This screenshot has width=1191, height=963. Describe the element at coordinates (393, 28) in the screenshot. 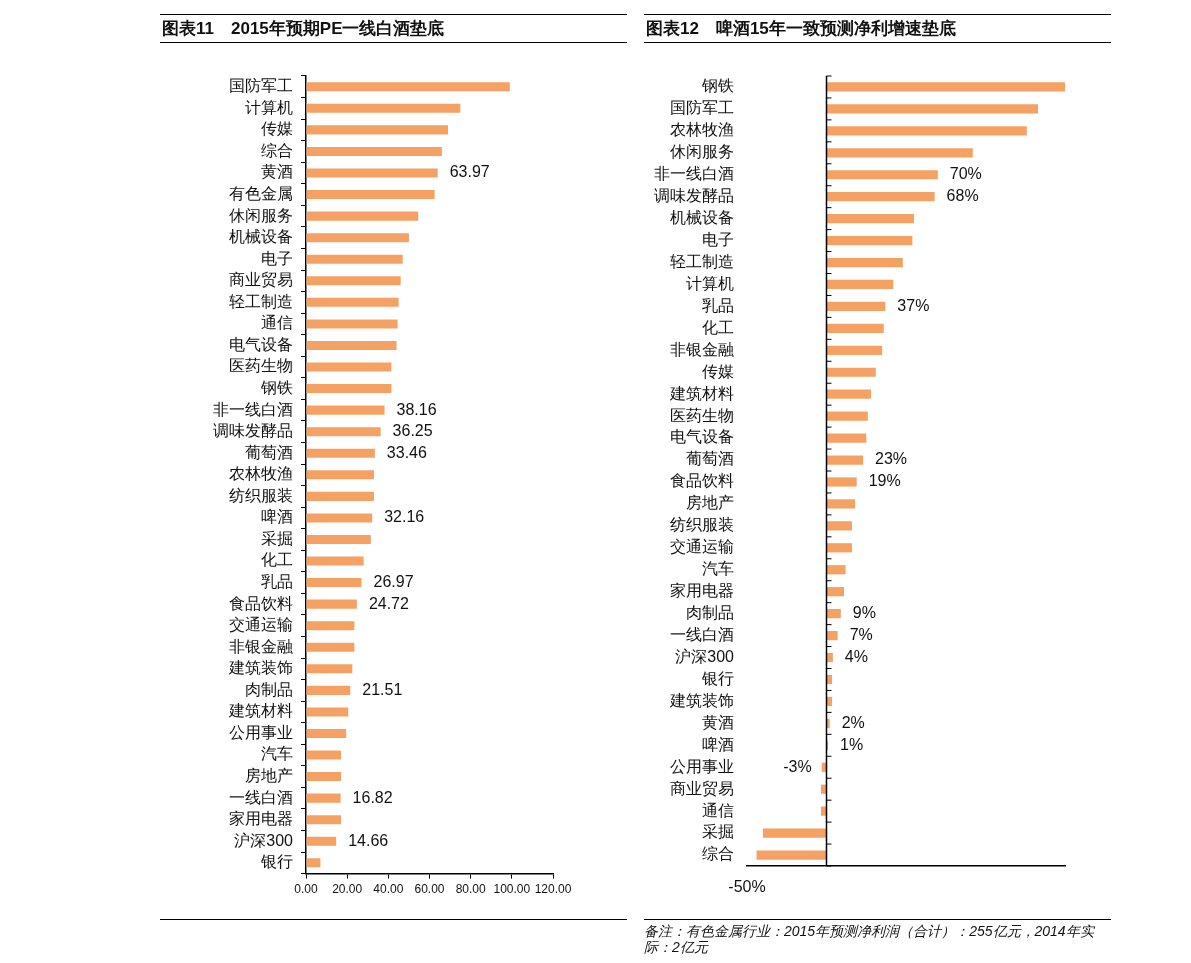

I see `chart-title: 图表11 2015年预期PE一线白酒垫底` at that location.